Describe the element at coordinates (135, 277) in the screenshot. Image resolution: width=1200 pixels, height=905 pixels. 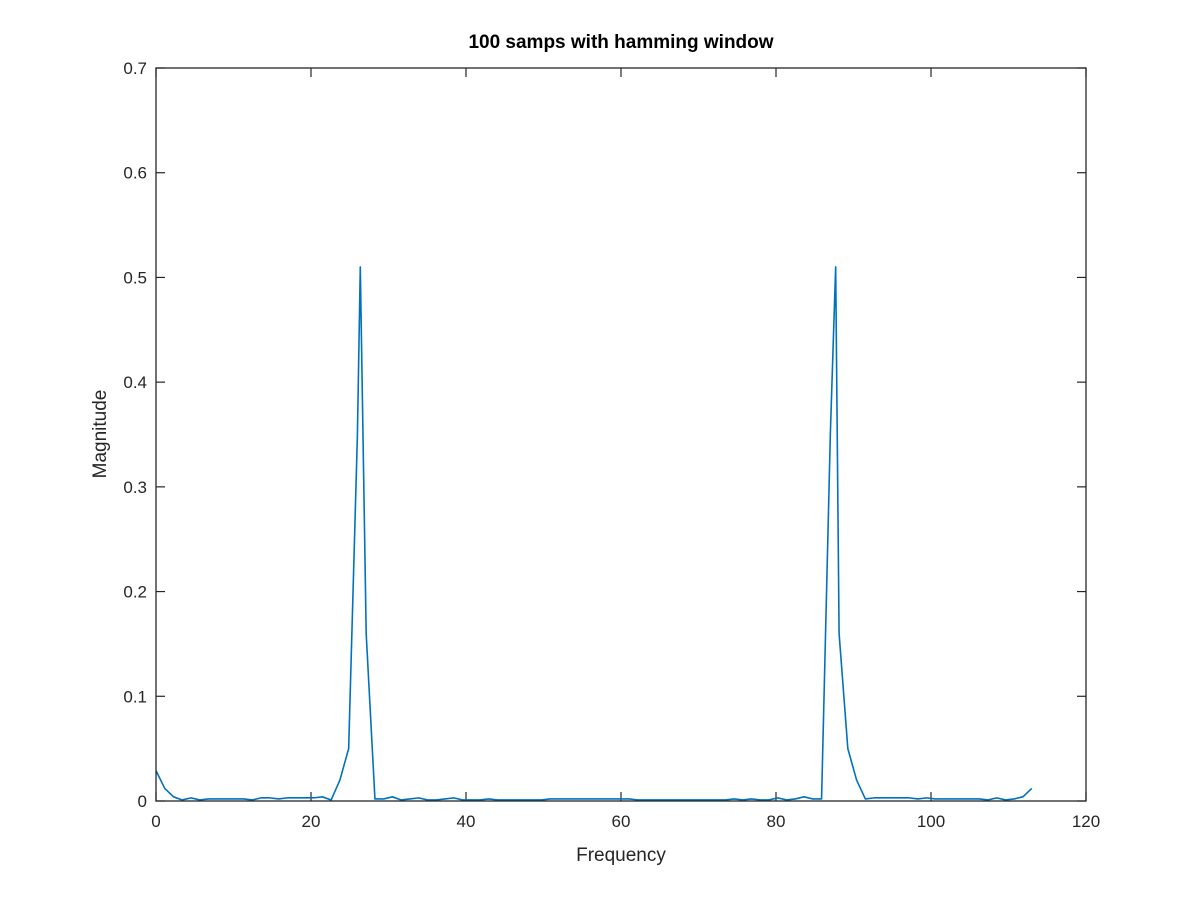
I see `y-tick-label: 0.5` at that location.